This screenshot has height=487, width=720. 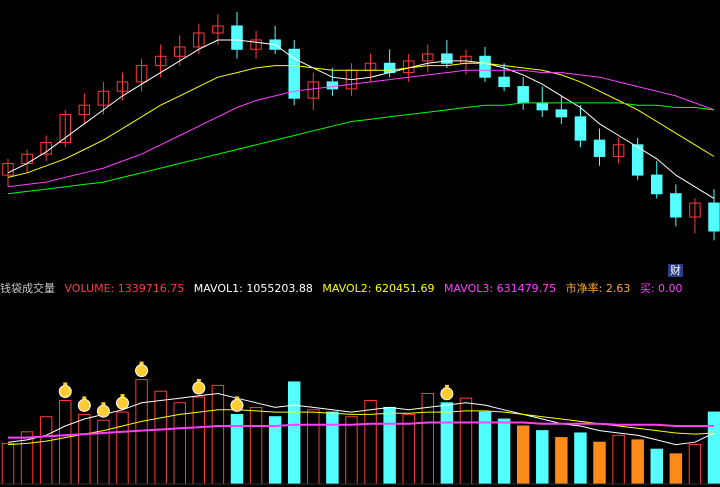 I want to click on volume-line-mavol1, so click(x=361, y=419).